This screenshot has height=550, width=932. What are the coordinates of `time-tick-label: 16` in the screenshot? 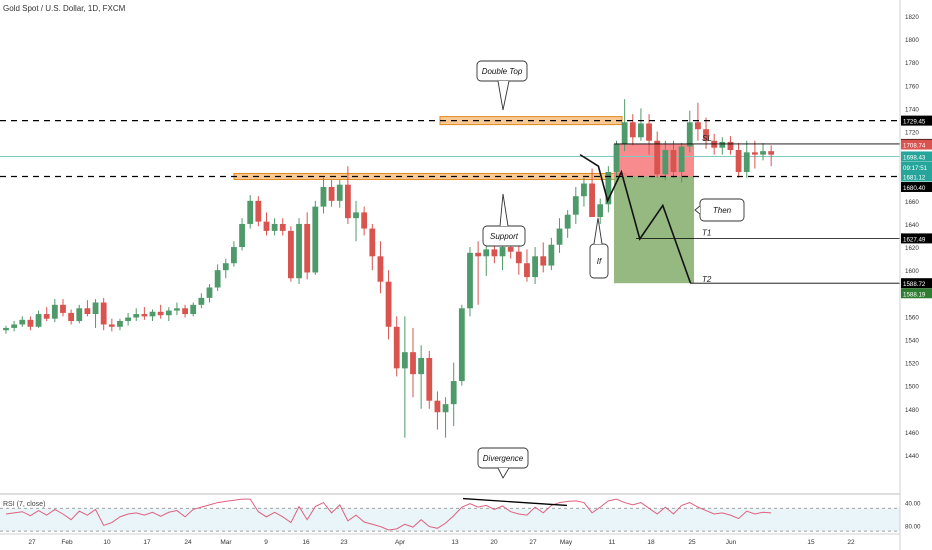 It's located at (306, 542).